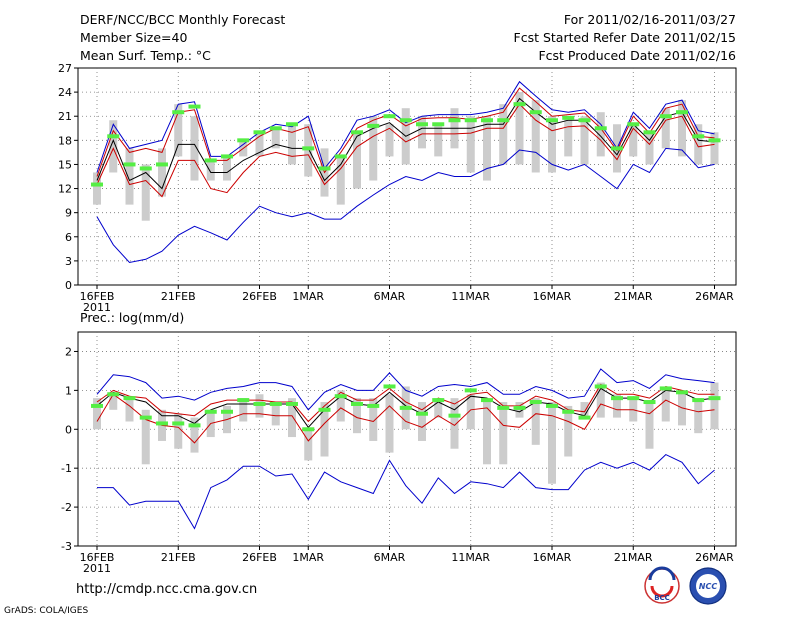 The image size is (800, 618). What do you see at coordinates (390, 296) in the screenshot?
I see `temp-xtick-label: 6MAR` at bounding box center [390, 296].